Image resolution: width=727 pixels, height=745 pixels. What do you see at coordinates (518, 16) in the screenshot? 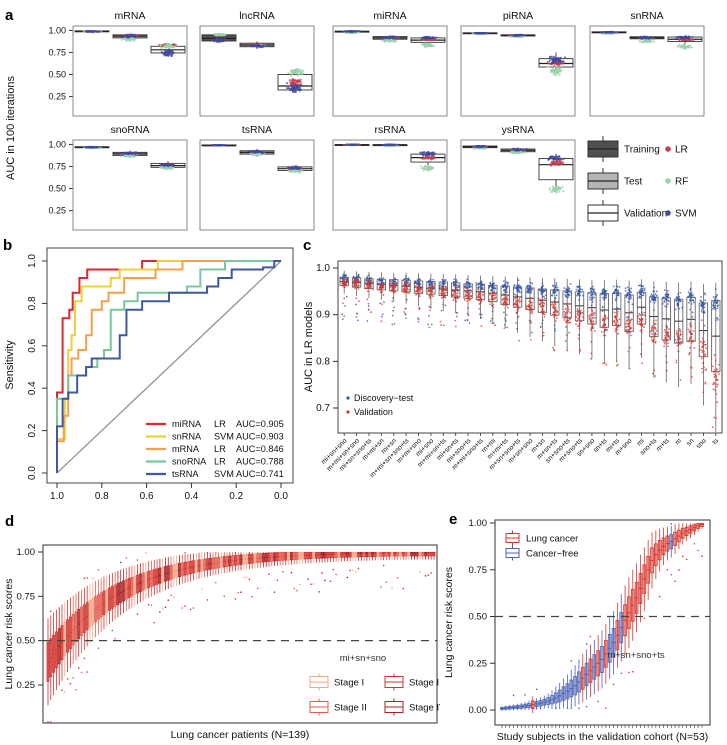
I see `svg-text: piRNA` at bounding box center [518, 16].